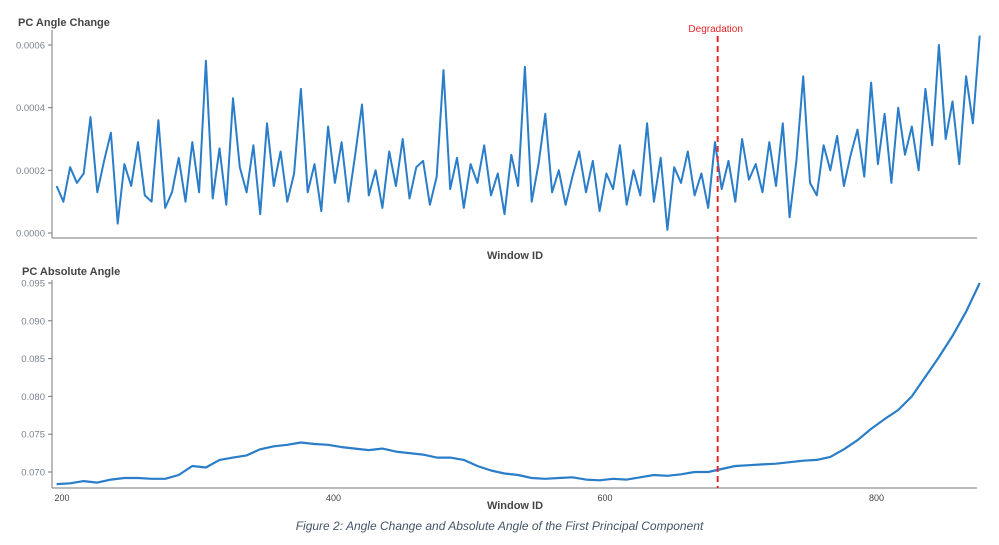 The image size is (999, 545). Describe the element at coordinates (30, 46) in the screenshot. I see `y-tick-label: 0.0006` at that location.